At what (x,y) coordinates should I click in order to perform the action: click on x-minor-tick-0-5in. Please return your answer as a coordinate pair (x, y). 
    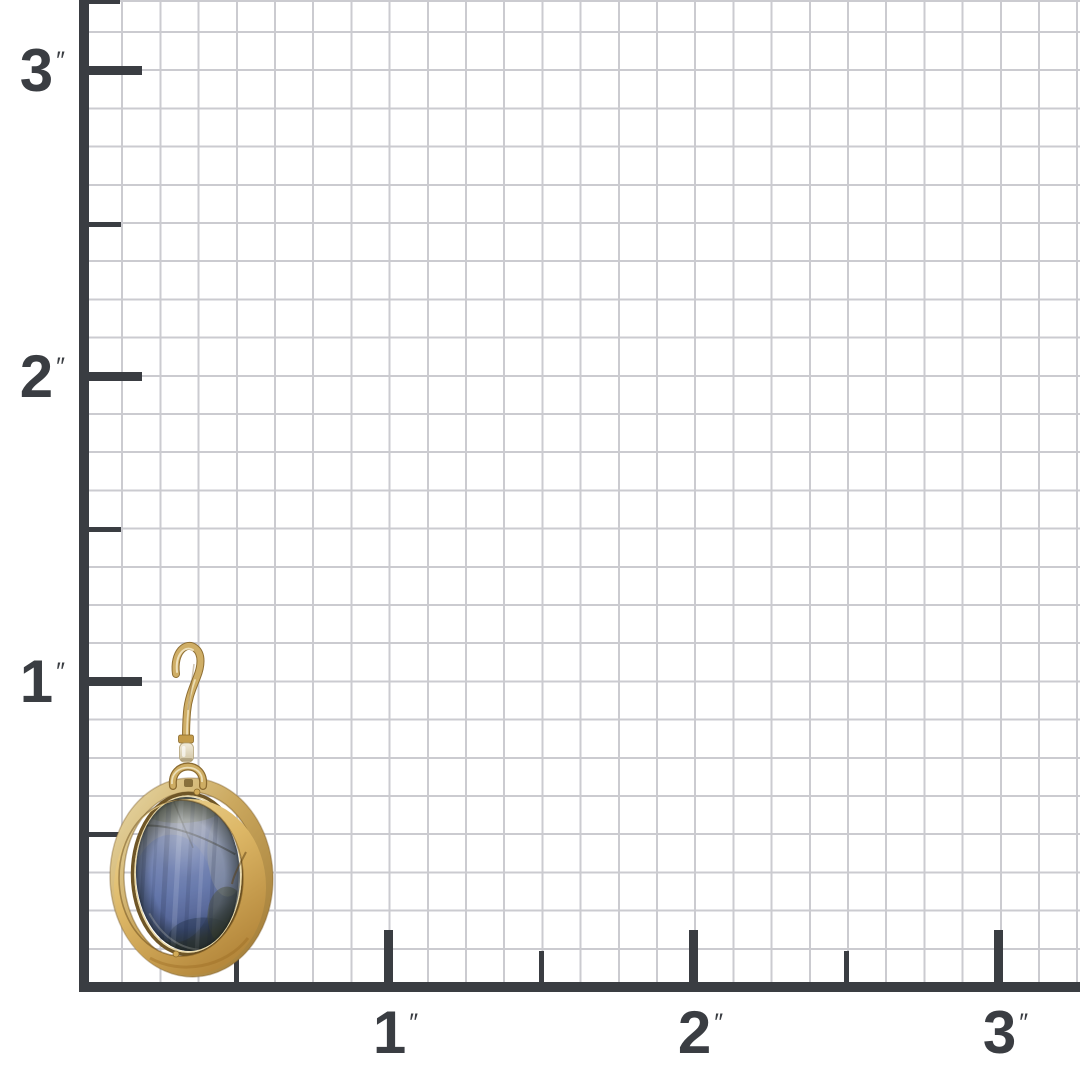
    Looking at the image, I should click on (236, 967).